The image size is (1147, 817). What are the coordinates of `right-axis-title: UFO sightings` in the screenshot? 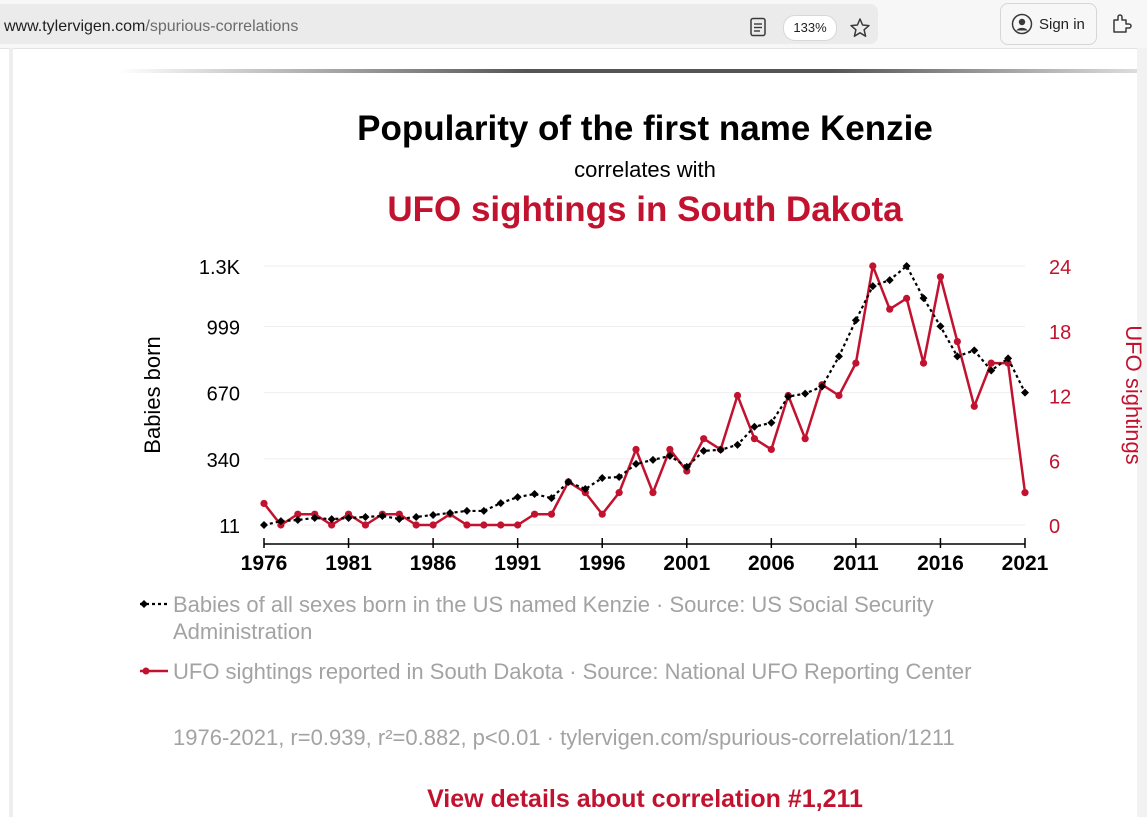 It's located at (1133, 394).